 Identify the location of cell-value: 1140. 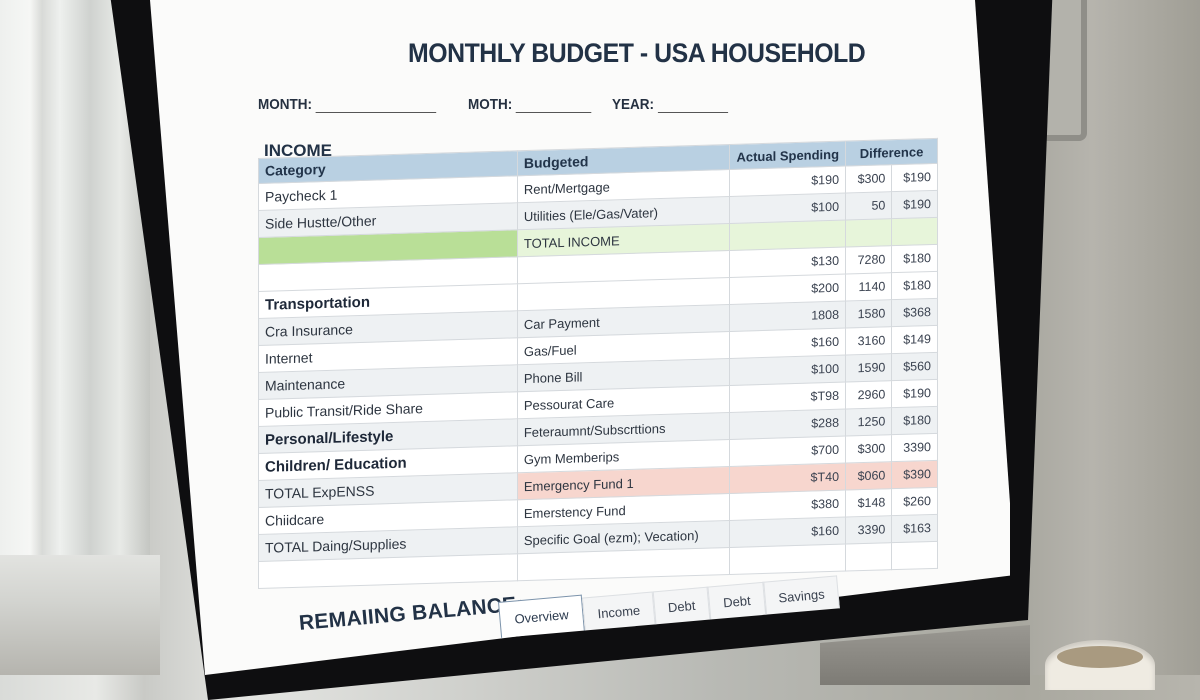
(868, 287).